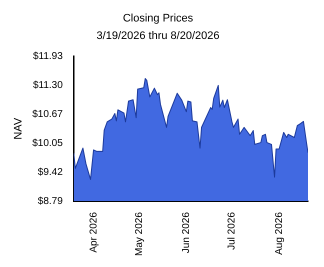 The width and height of the screenshot is (324, 267). What do you see at coordinates (51, 172) in the screenshot?
I see `y-tick-label: $9.42` at bounding box center [51, 172].